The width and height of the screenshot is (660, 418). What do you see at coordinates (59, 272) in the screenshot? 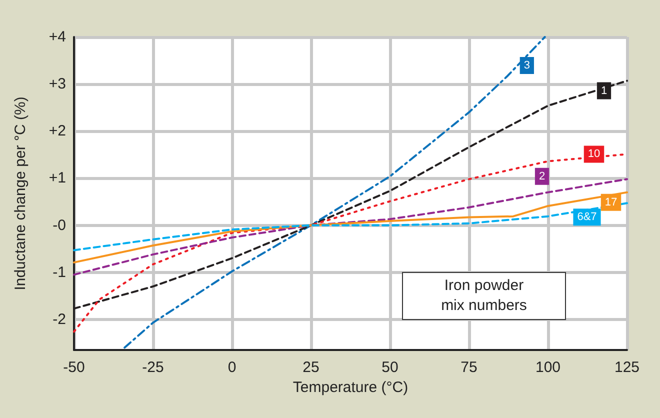
I see `y-tick-label: -1` at bounding box center [59, 272].